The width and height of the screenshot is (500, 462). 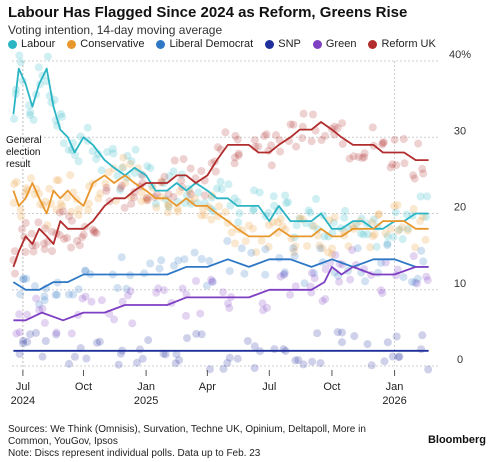 I want to click on annotation-line-3: result, so click(x=18, y=164).